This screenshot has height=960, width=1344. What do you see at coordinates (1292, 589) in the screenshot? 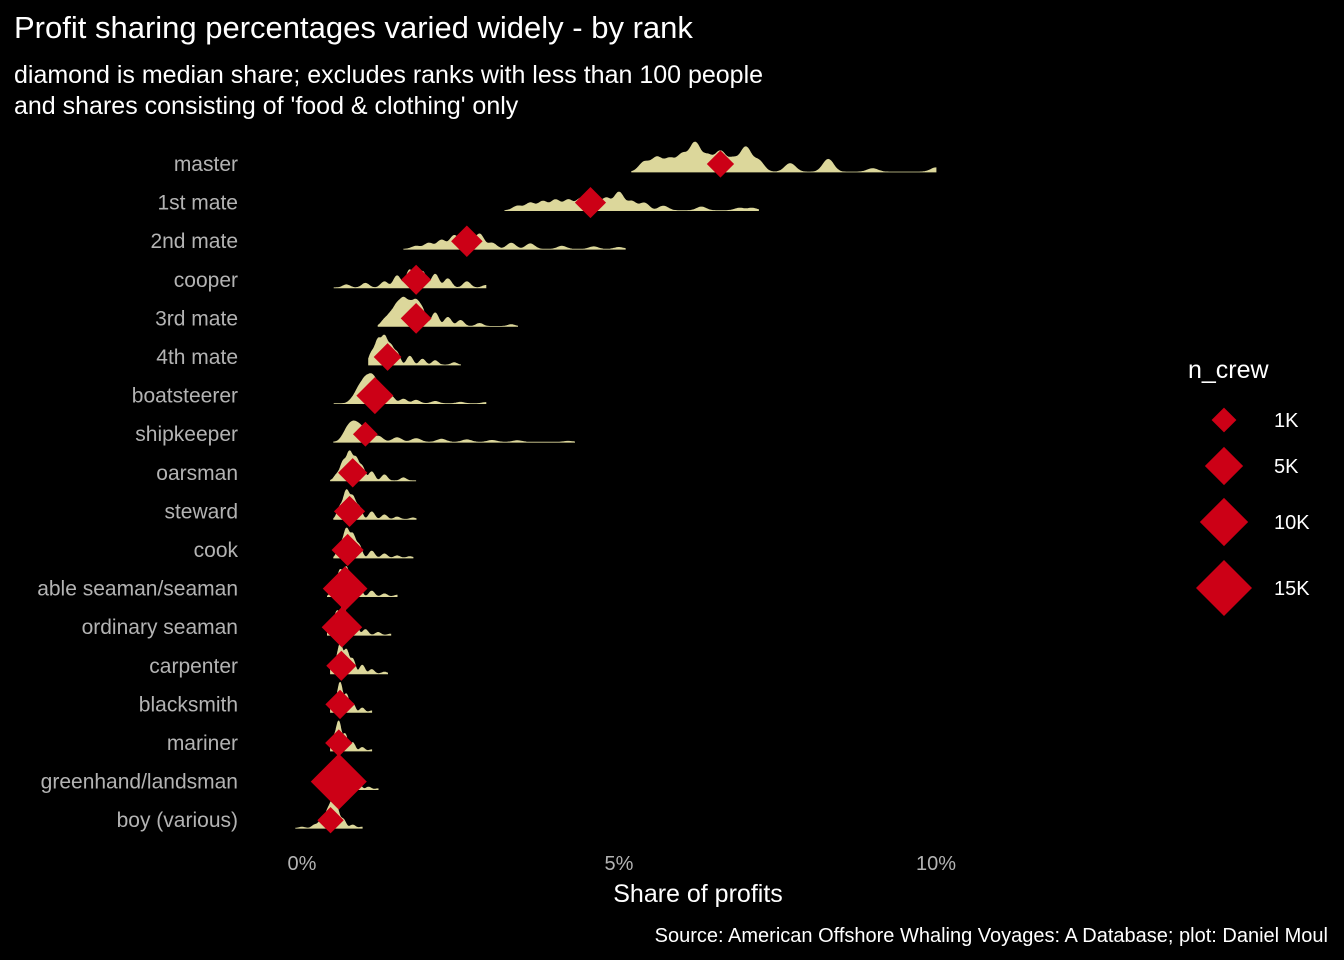
I see `legend-label: 15K` at bounding box center [1292, 589].